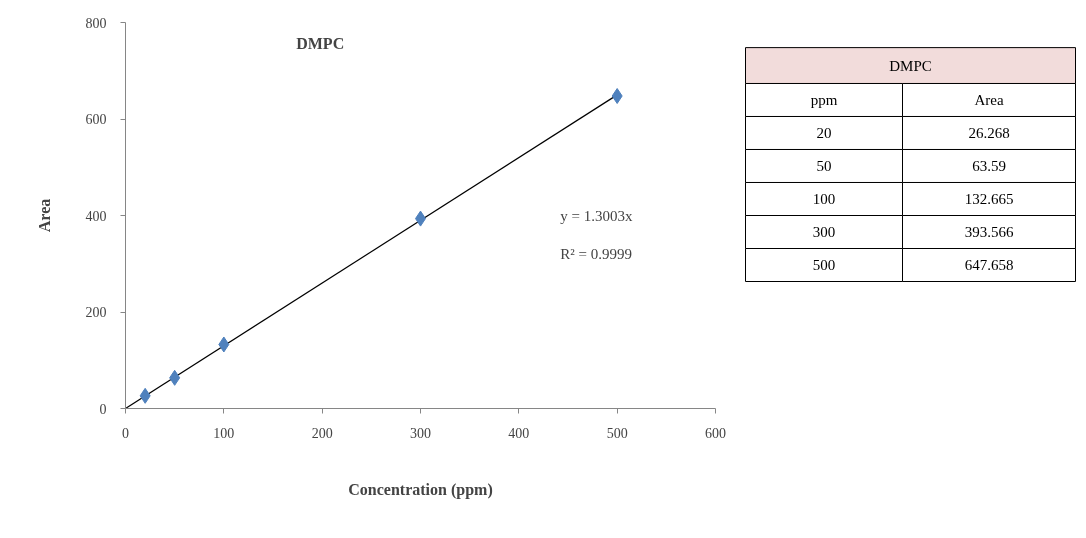 The image size is (1086, 538). I want to click on x-tick-label: 600, so click(715, 433).